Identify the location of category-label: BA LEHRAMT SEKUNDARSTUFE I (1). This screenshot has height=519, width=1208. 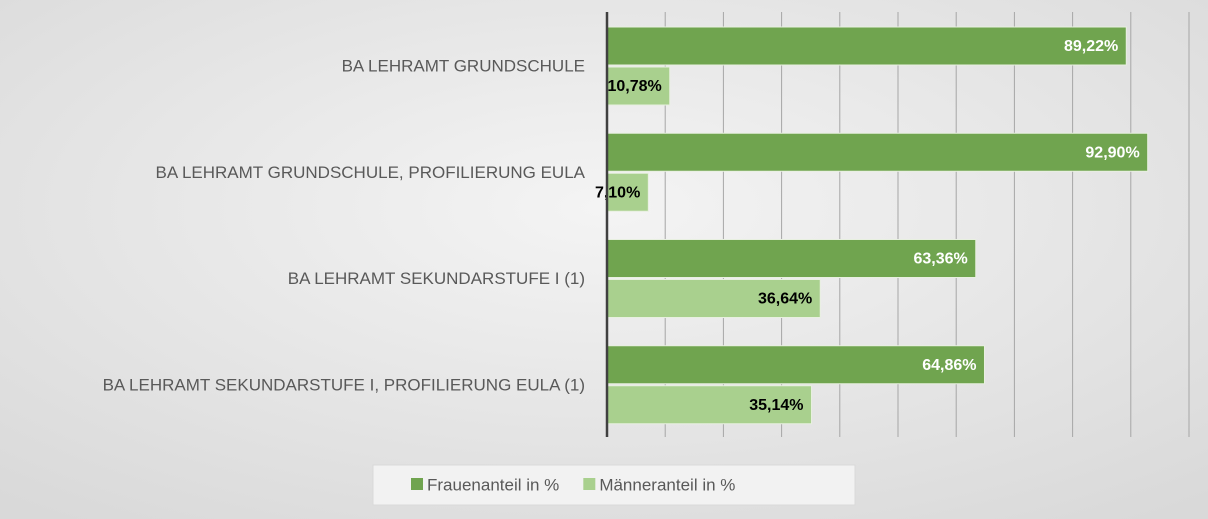
(436, 278).